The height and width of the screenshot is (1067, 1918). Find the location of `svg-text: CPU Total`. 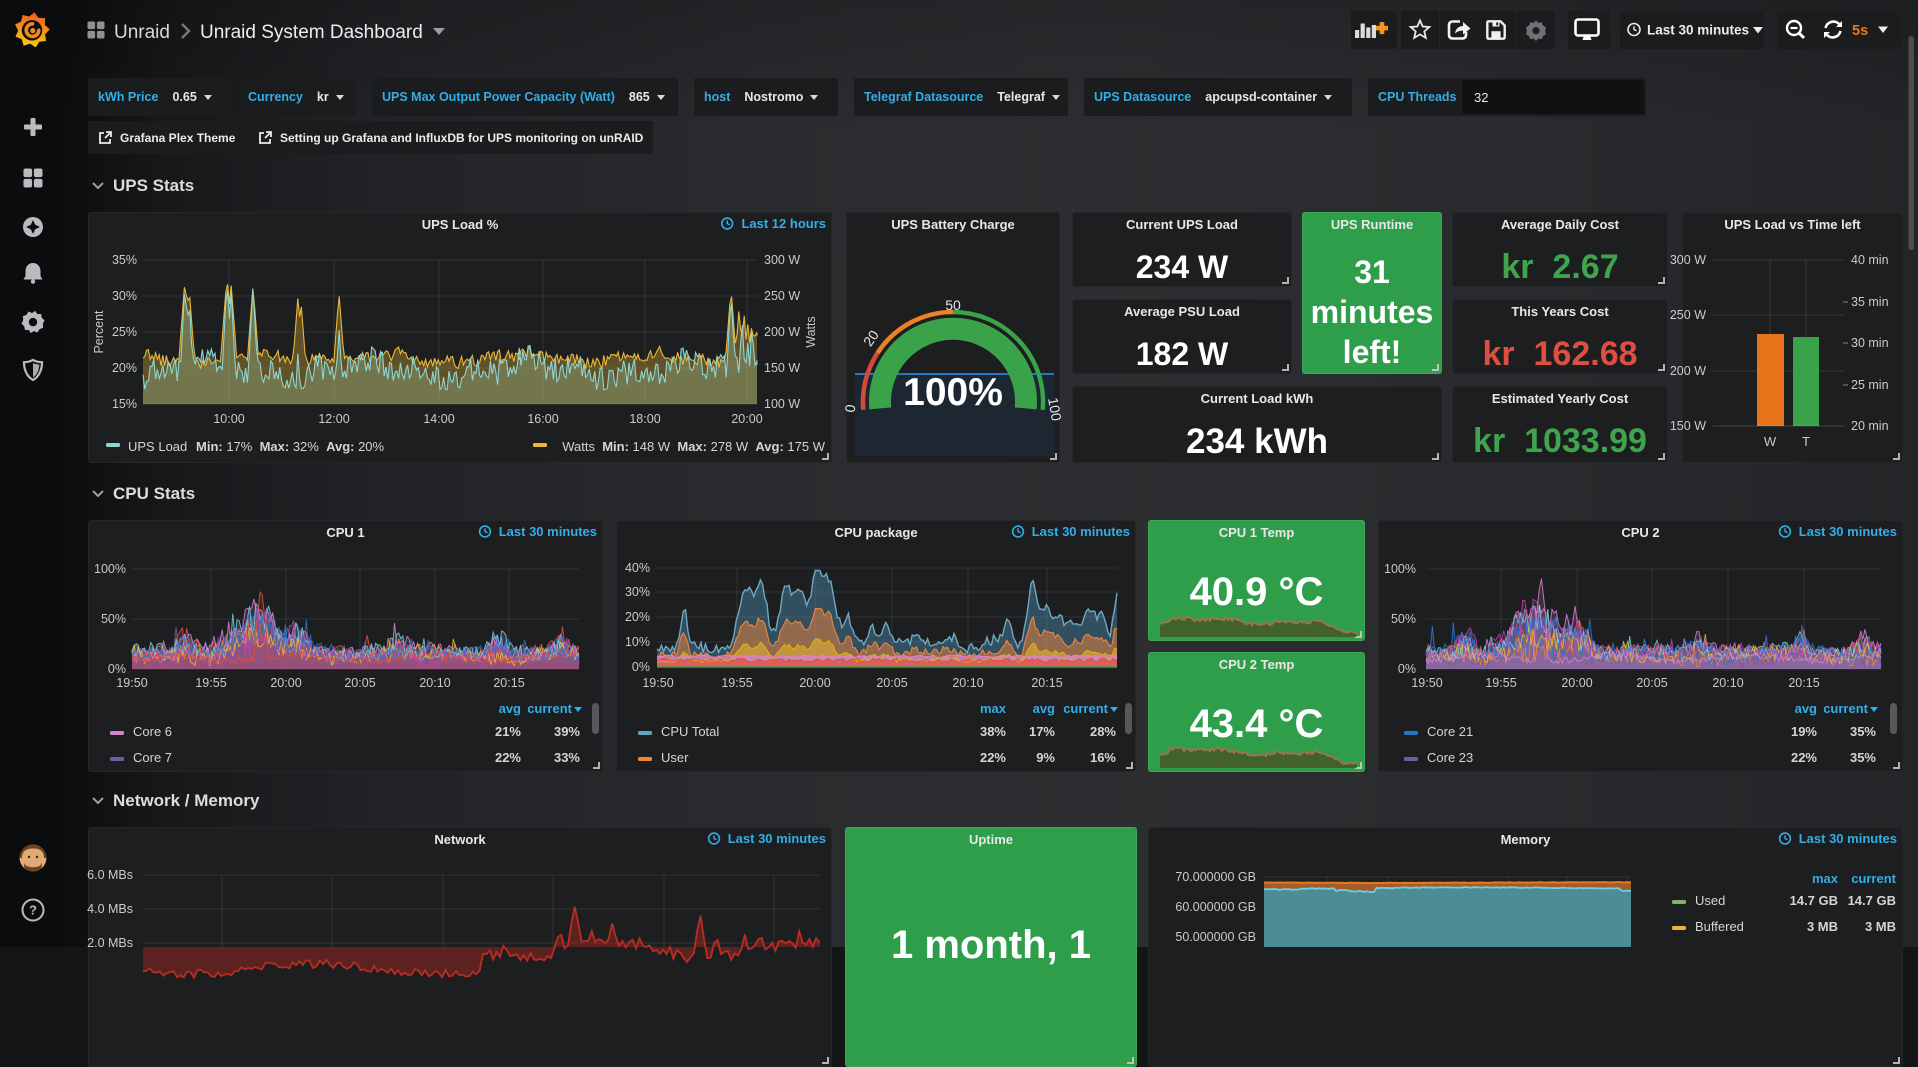

svg-text: CPU Total is located at coordinates (690, 731).